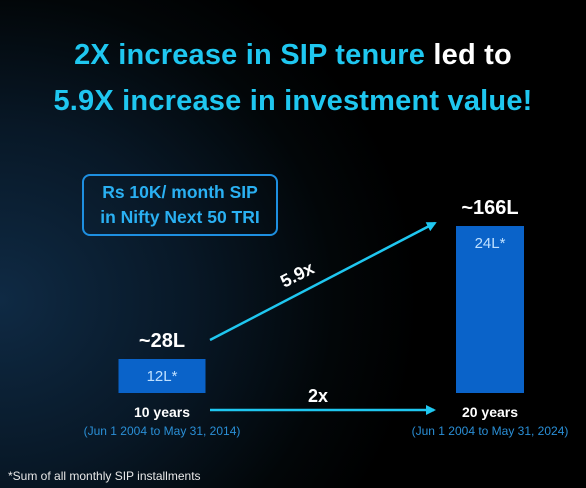 This screenshot has height=488, width=586. I want to click on sip-info-line-2: in Nifty Next 50 TRI, so click(180, 217).